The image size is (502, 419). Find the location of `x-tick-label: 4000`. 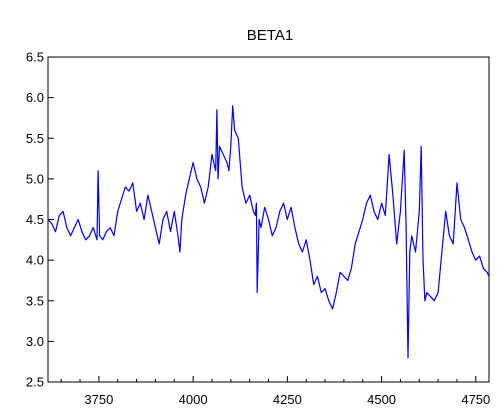

x-tick-label: 4000 is located at coordinates (193, 399).